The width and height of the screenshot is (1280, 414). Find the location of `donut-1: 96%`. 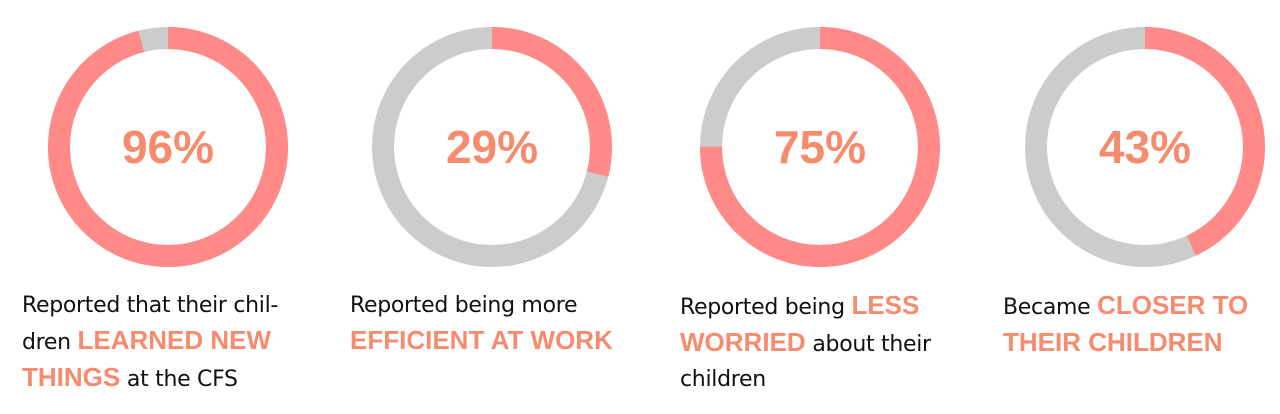

donut-1: 96% is located at coordinates (168, 147).